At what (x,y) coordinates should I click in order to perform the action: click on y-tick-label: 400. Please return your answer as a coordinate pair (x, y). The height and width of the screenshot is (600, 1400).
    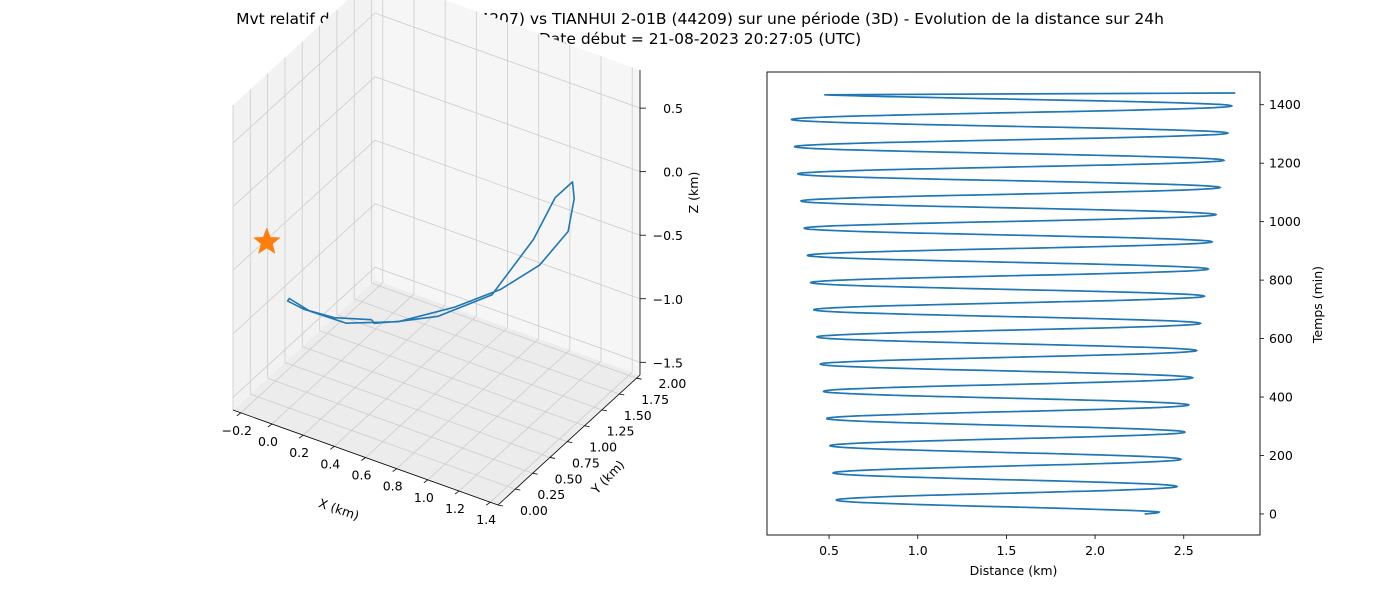
    Looking at the image, I should click on (1281, 397).